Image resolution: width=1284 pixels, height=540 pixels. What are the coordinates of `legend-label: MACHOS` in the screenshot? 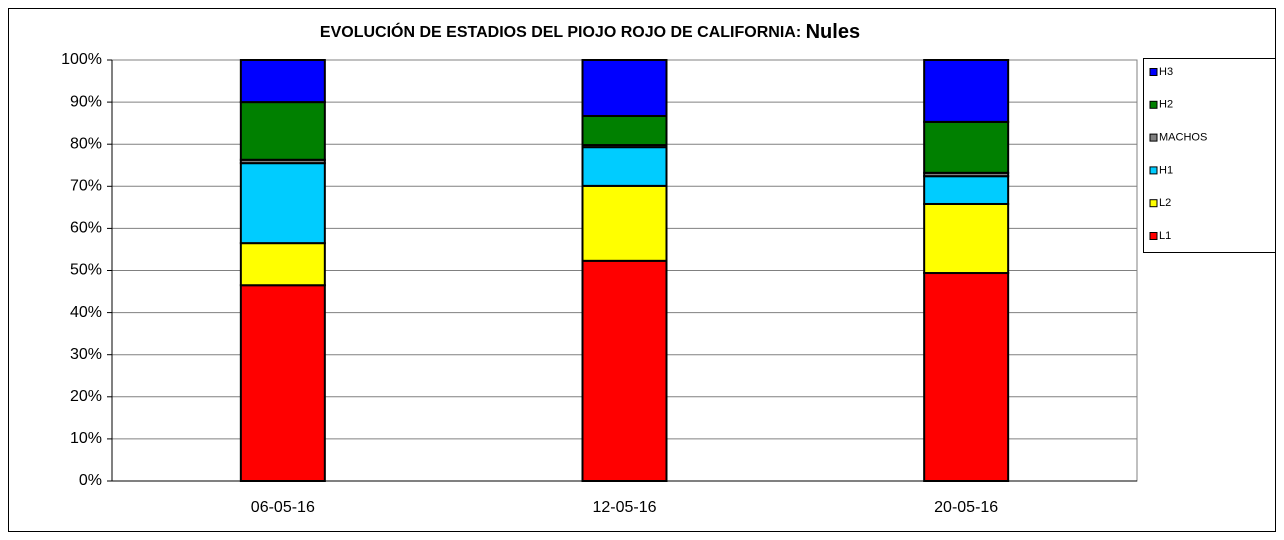 It's located at (1183, 138).